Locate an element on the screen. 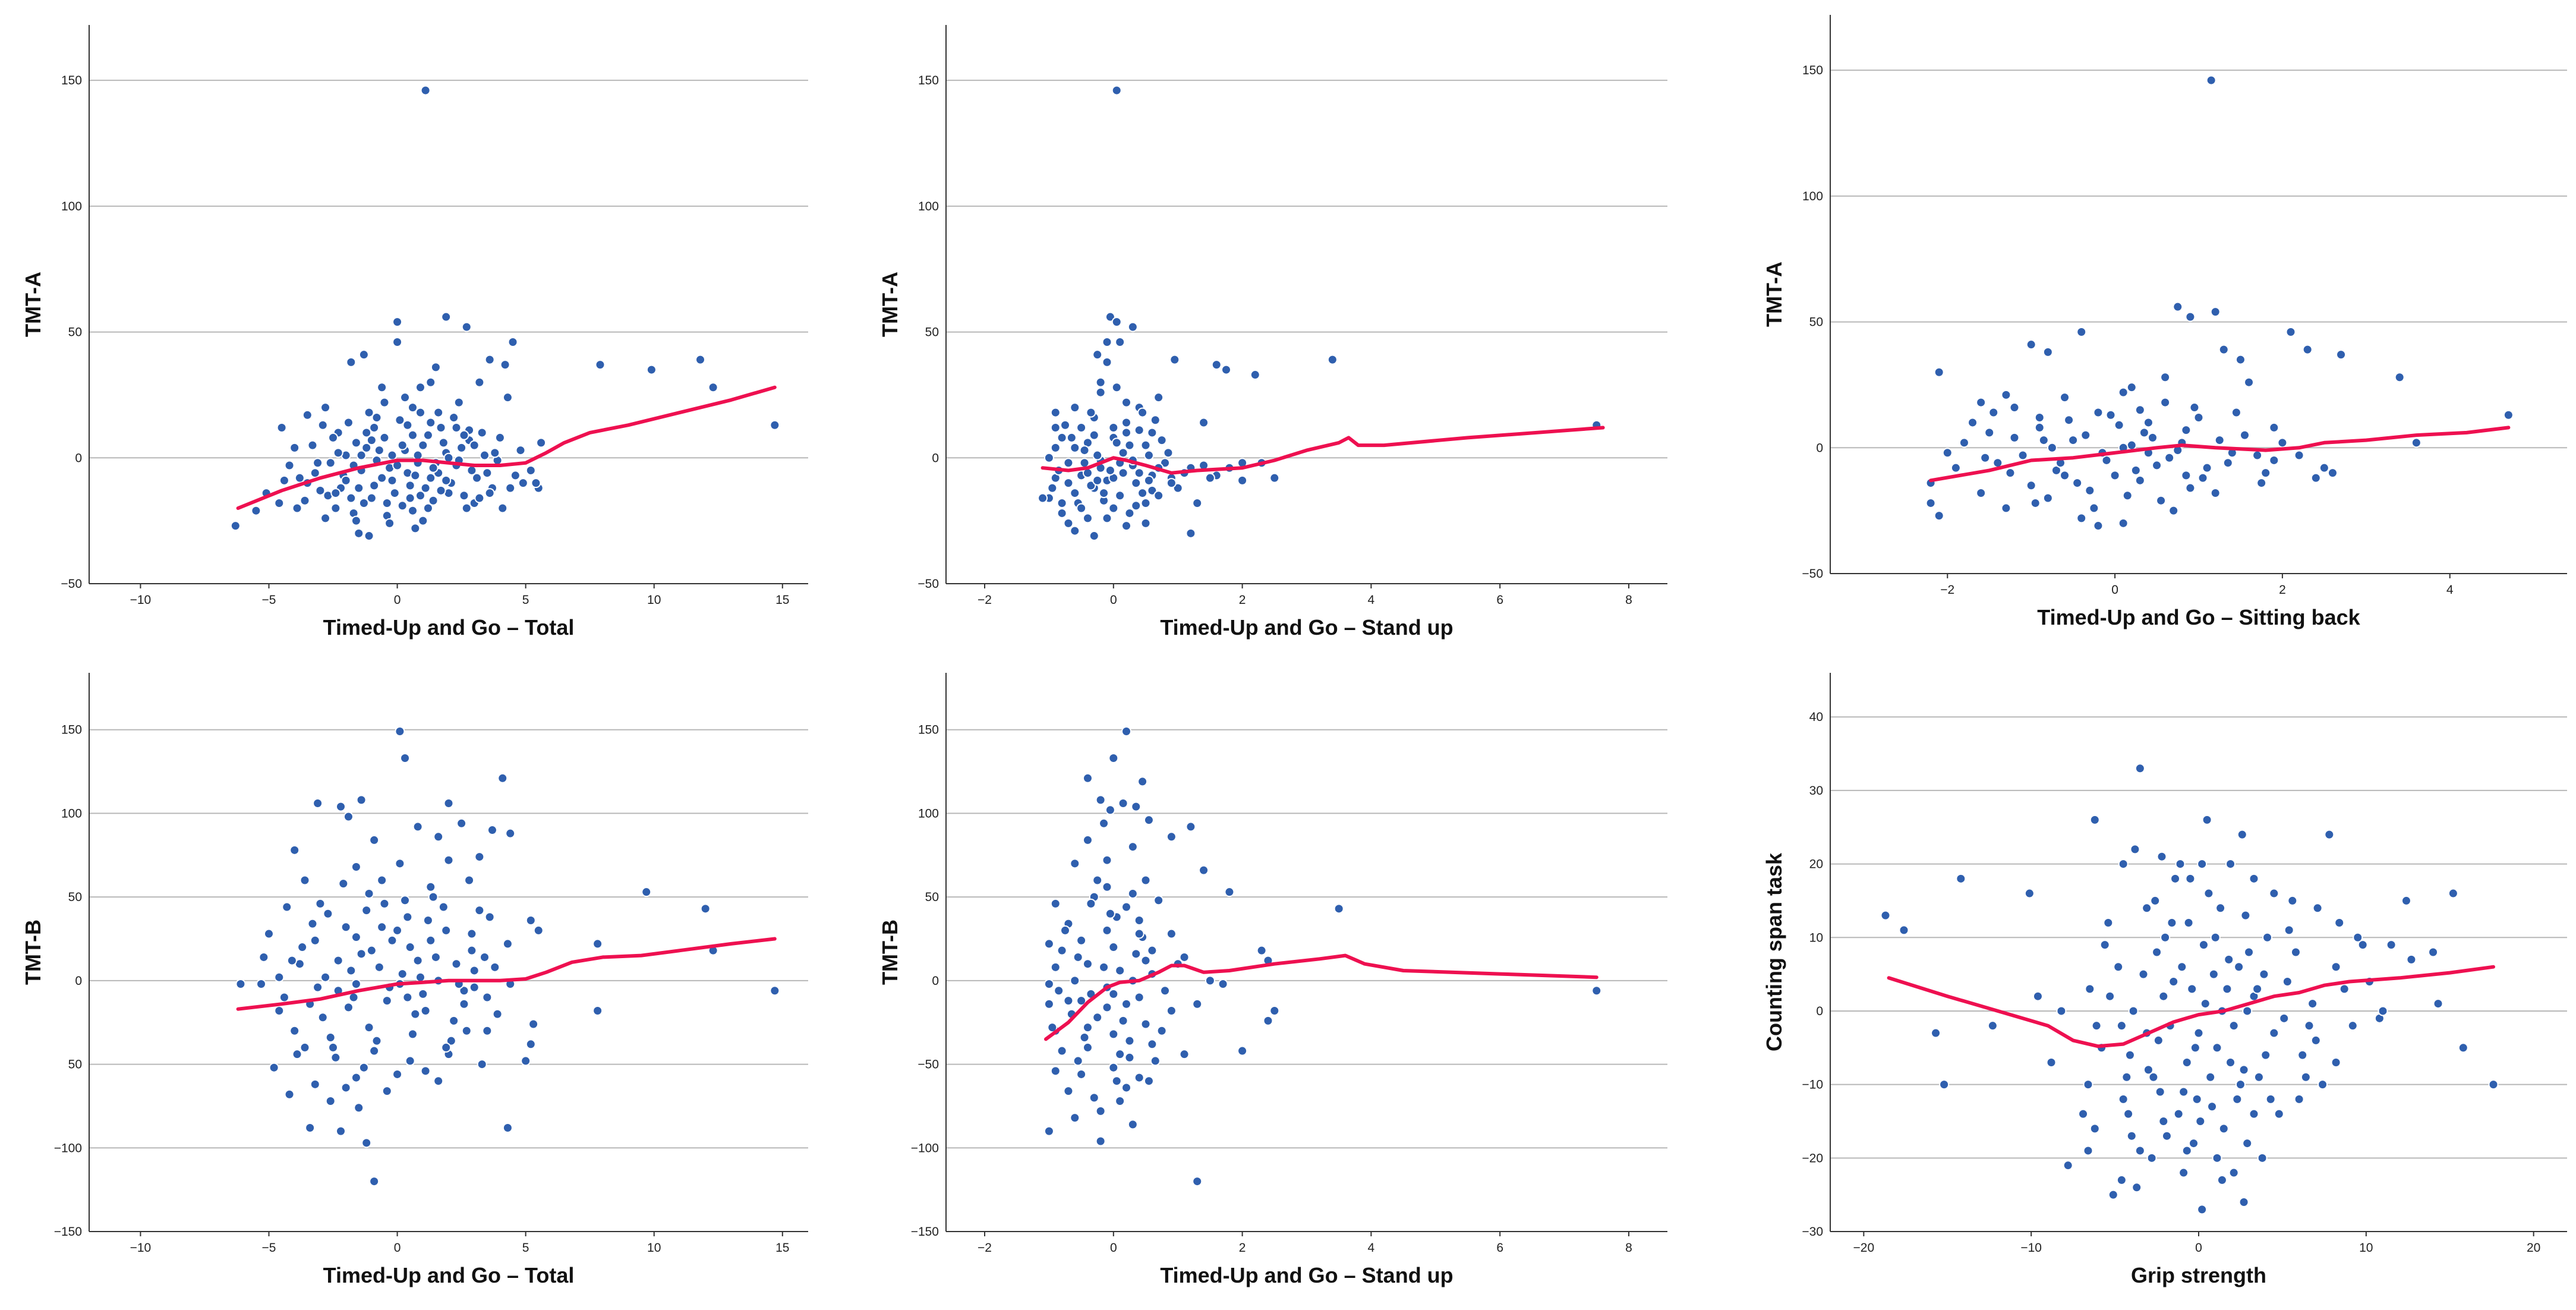 This screenshot has width=2576, height=1310. loess-fit-line is located at coordinates (1323, 450).